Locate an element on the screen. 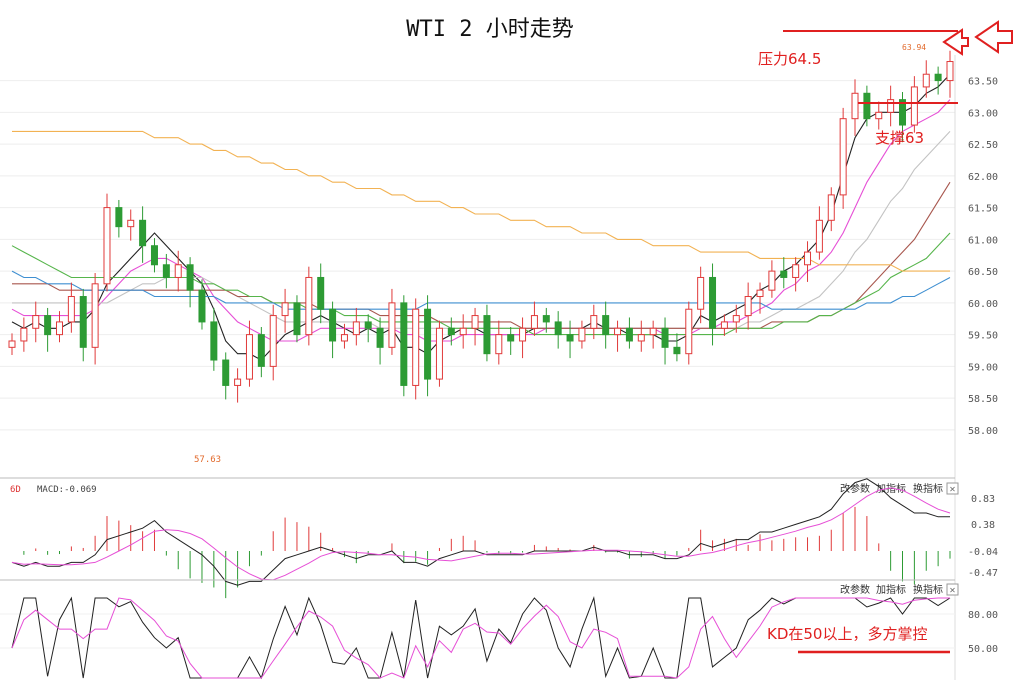  price-tick-label: 61.50 is located at coordinates (983, 209).